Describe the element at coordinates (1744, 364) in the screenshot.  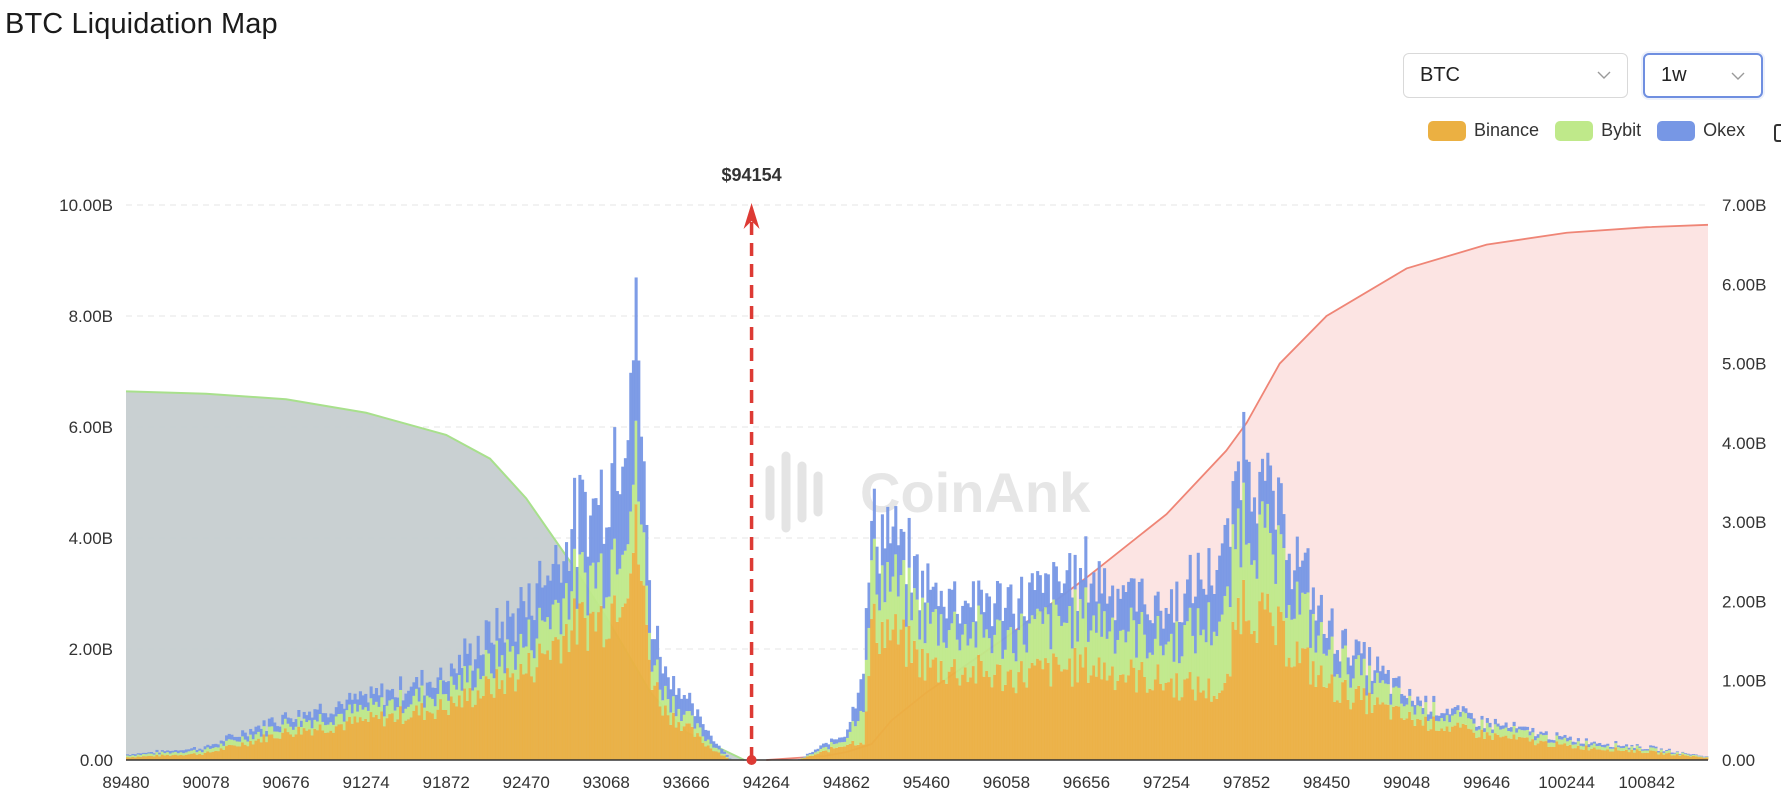
I see `y-right-tick-label: 5.00B` at that location.